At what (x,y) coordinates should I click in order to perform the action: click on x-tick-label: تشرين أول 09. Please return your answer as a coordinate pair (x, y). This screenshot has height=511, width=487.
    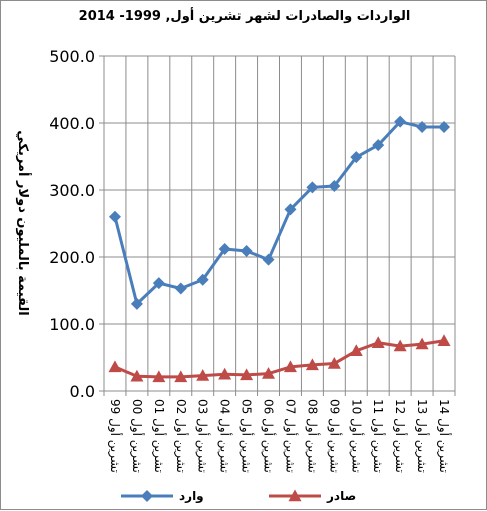
    Looking at the image, I should click on (334, 436).